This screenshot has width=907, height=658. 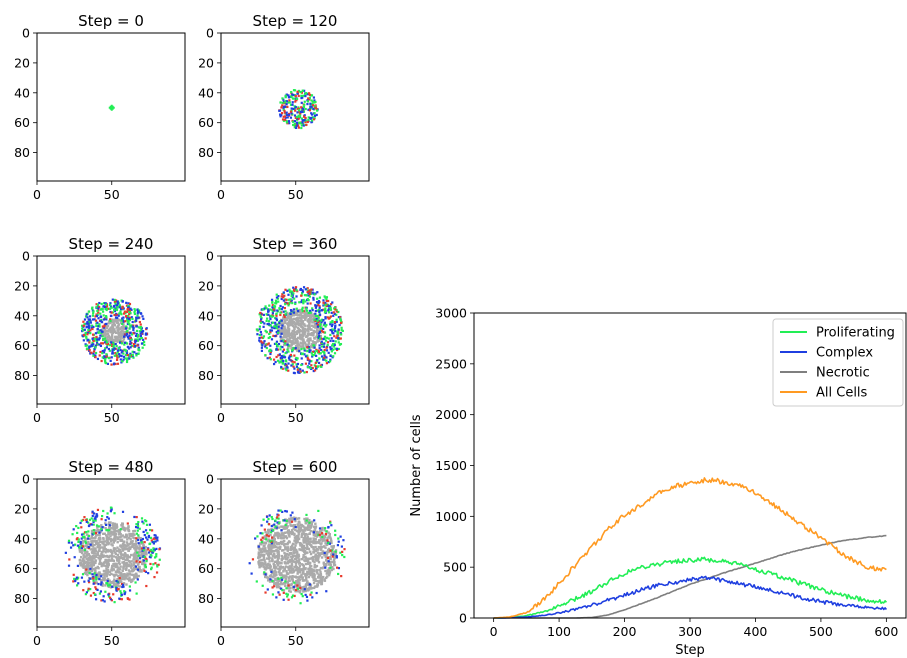 What do you see at coordinates (559, 631) in the screenshot?
I see `x-tick-label: 100` at bounding box center [559, 631].